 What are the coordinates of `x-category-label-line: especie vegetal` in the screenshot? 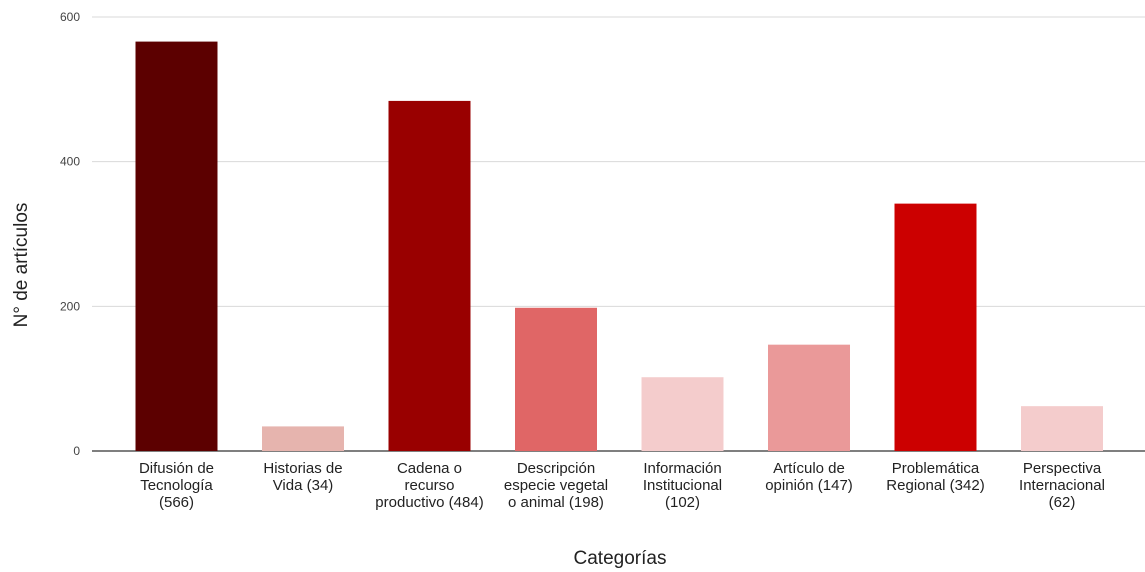 It's located at (556, 485).